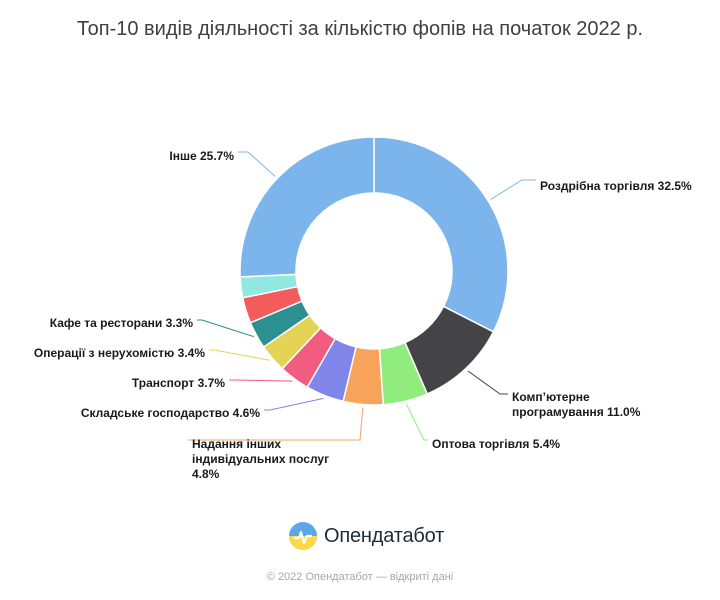 This screenshot has width=720, height=600. What do you see at coordinates (260, 459) in the screenshot?
I see `slice-label-3: Надання інших індивідуальних послуг 4.8%` at bounding box center [260, 459].